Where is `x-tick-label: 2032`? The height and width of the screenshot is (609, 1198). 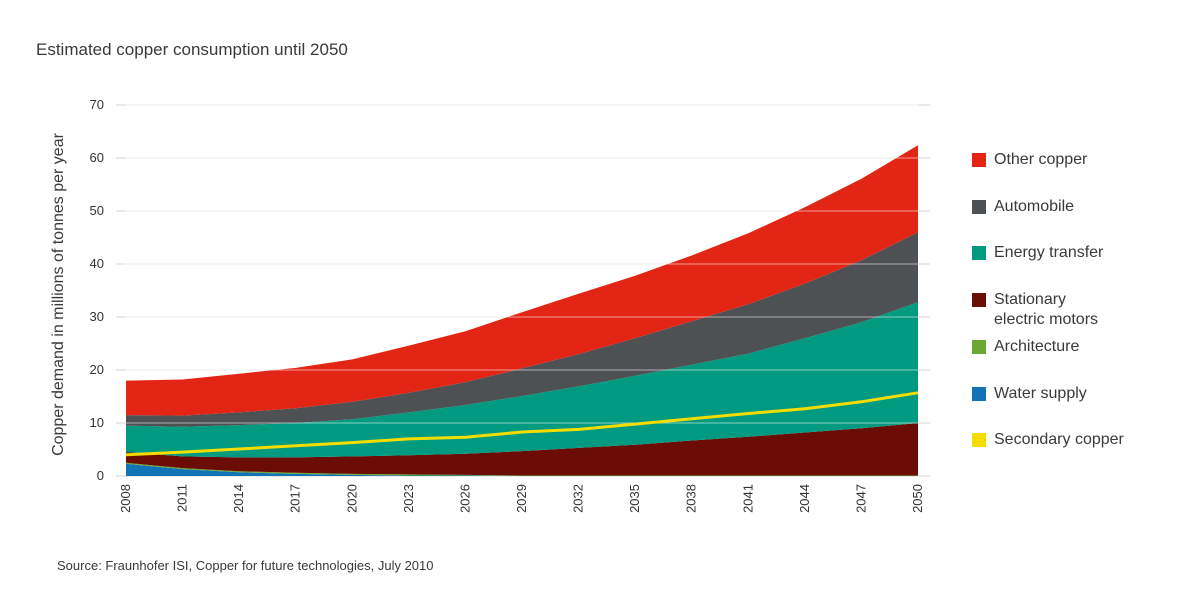 x-tick-label: 2032 is located at coordinates (578, 498).